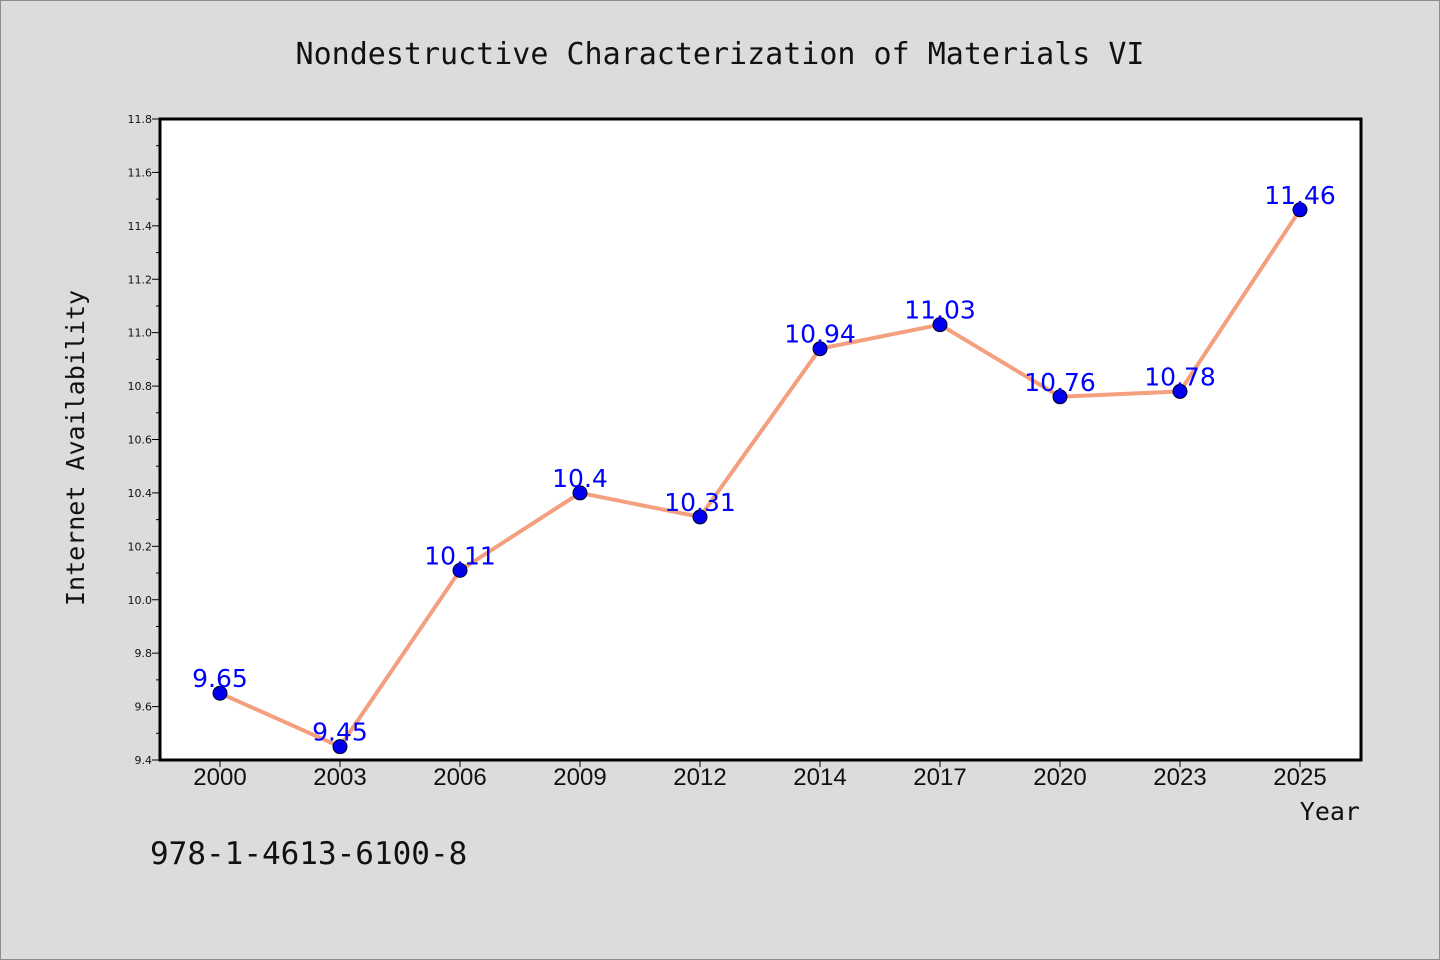 This screenshot has height=960, width=1440. Describe the element at coordinates (140, 546) in the screenshot. I see `y-tick-label: 10.2` at that location.